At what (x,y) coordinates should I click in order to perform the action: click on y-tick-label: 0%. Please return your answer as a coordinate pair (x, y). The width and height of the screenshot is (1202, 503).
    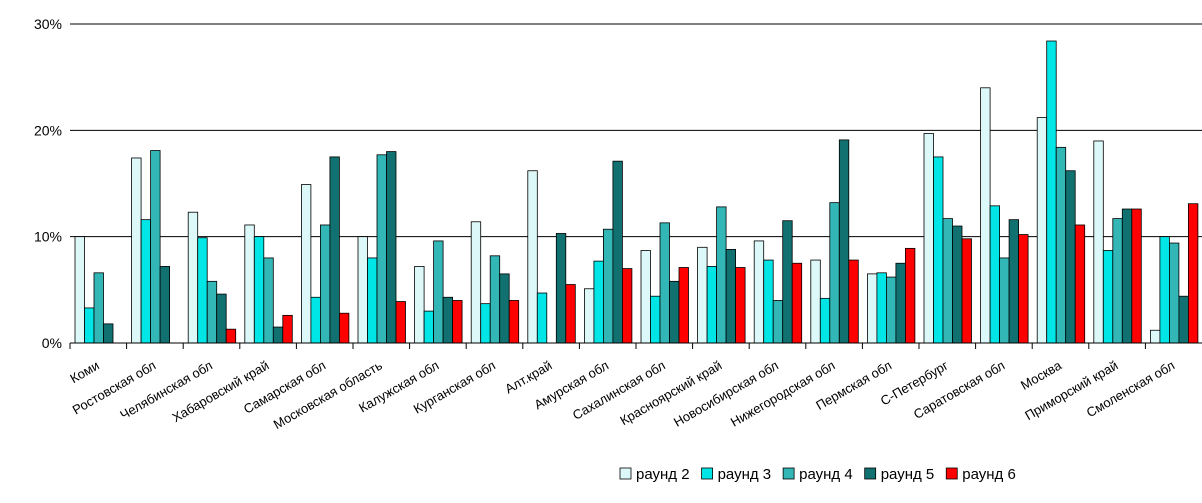
    Looking at the image, I should click on (52, 343).